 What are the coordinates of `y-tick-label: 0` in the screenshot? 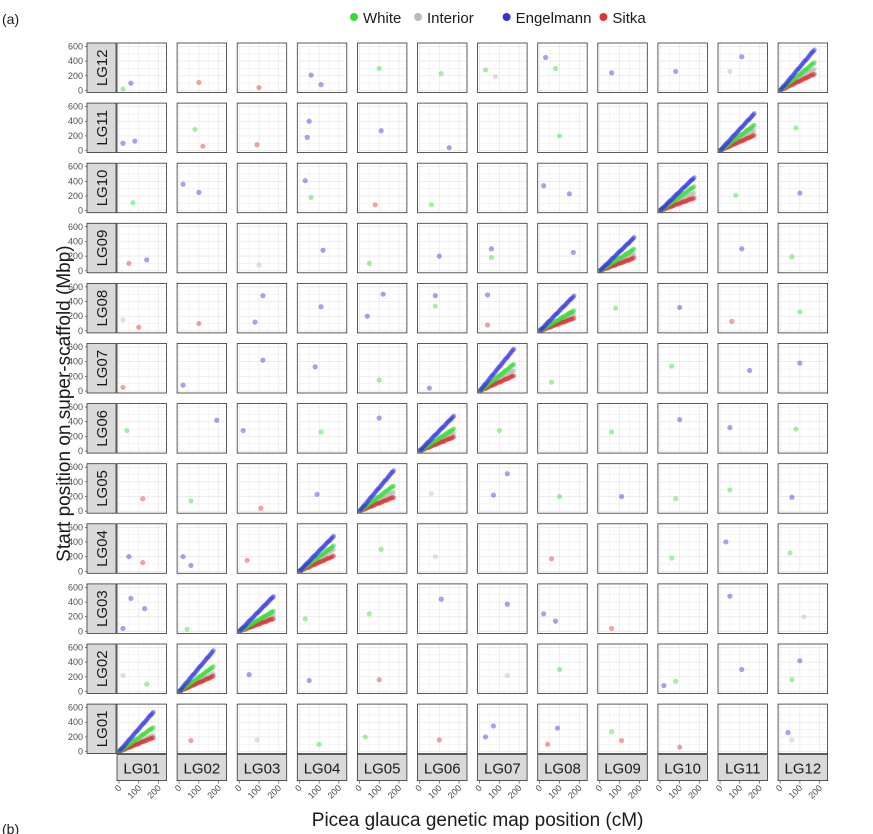 It's located at (80, 451).